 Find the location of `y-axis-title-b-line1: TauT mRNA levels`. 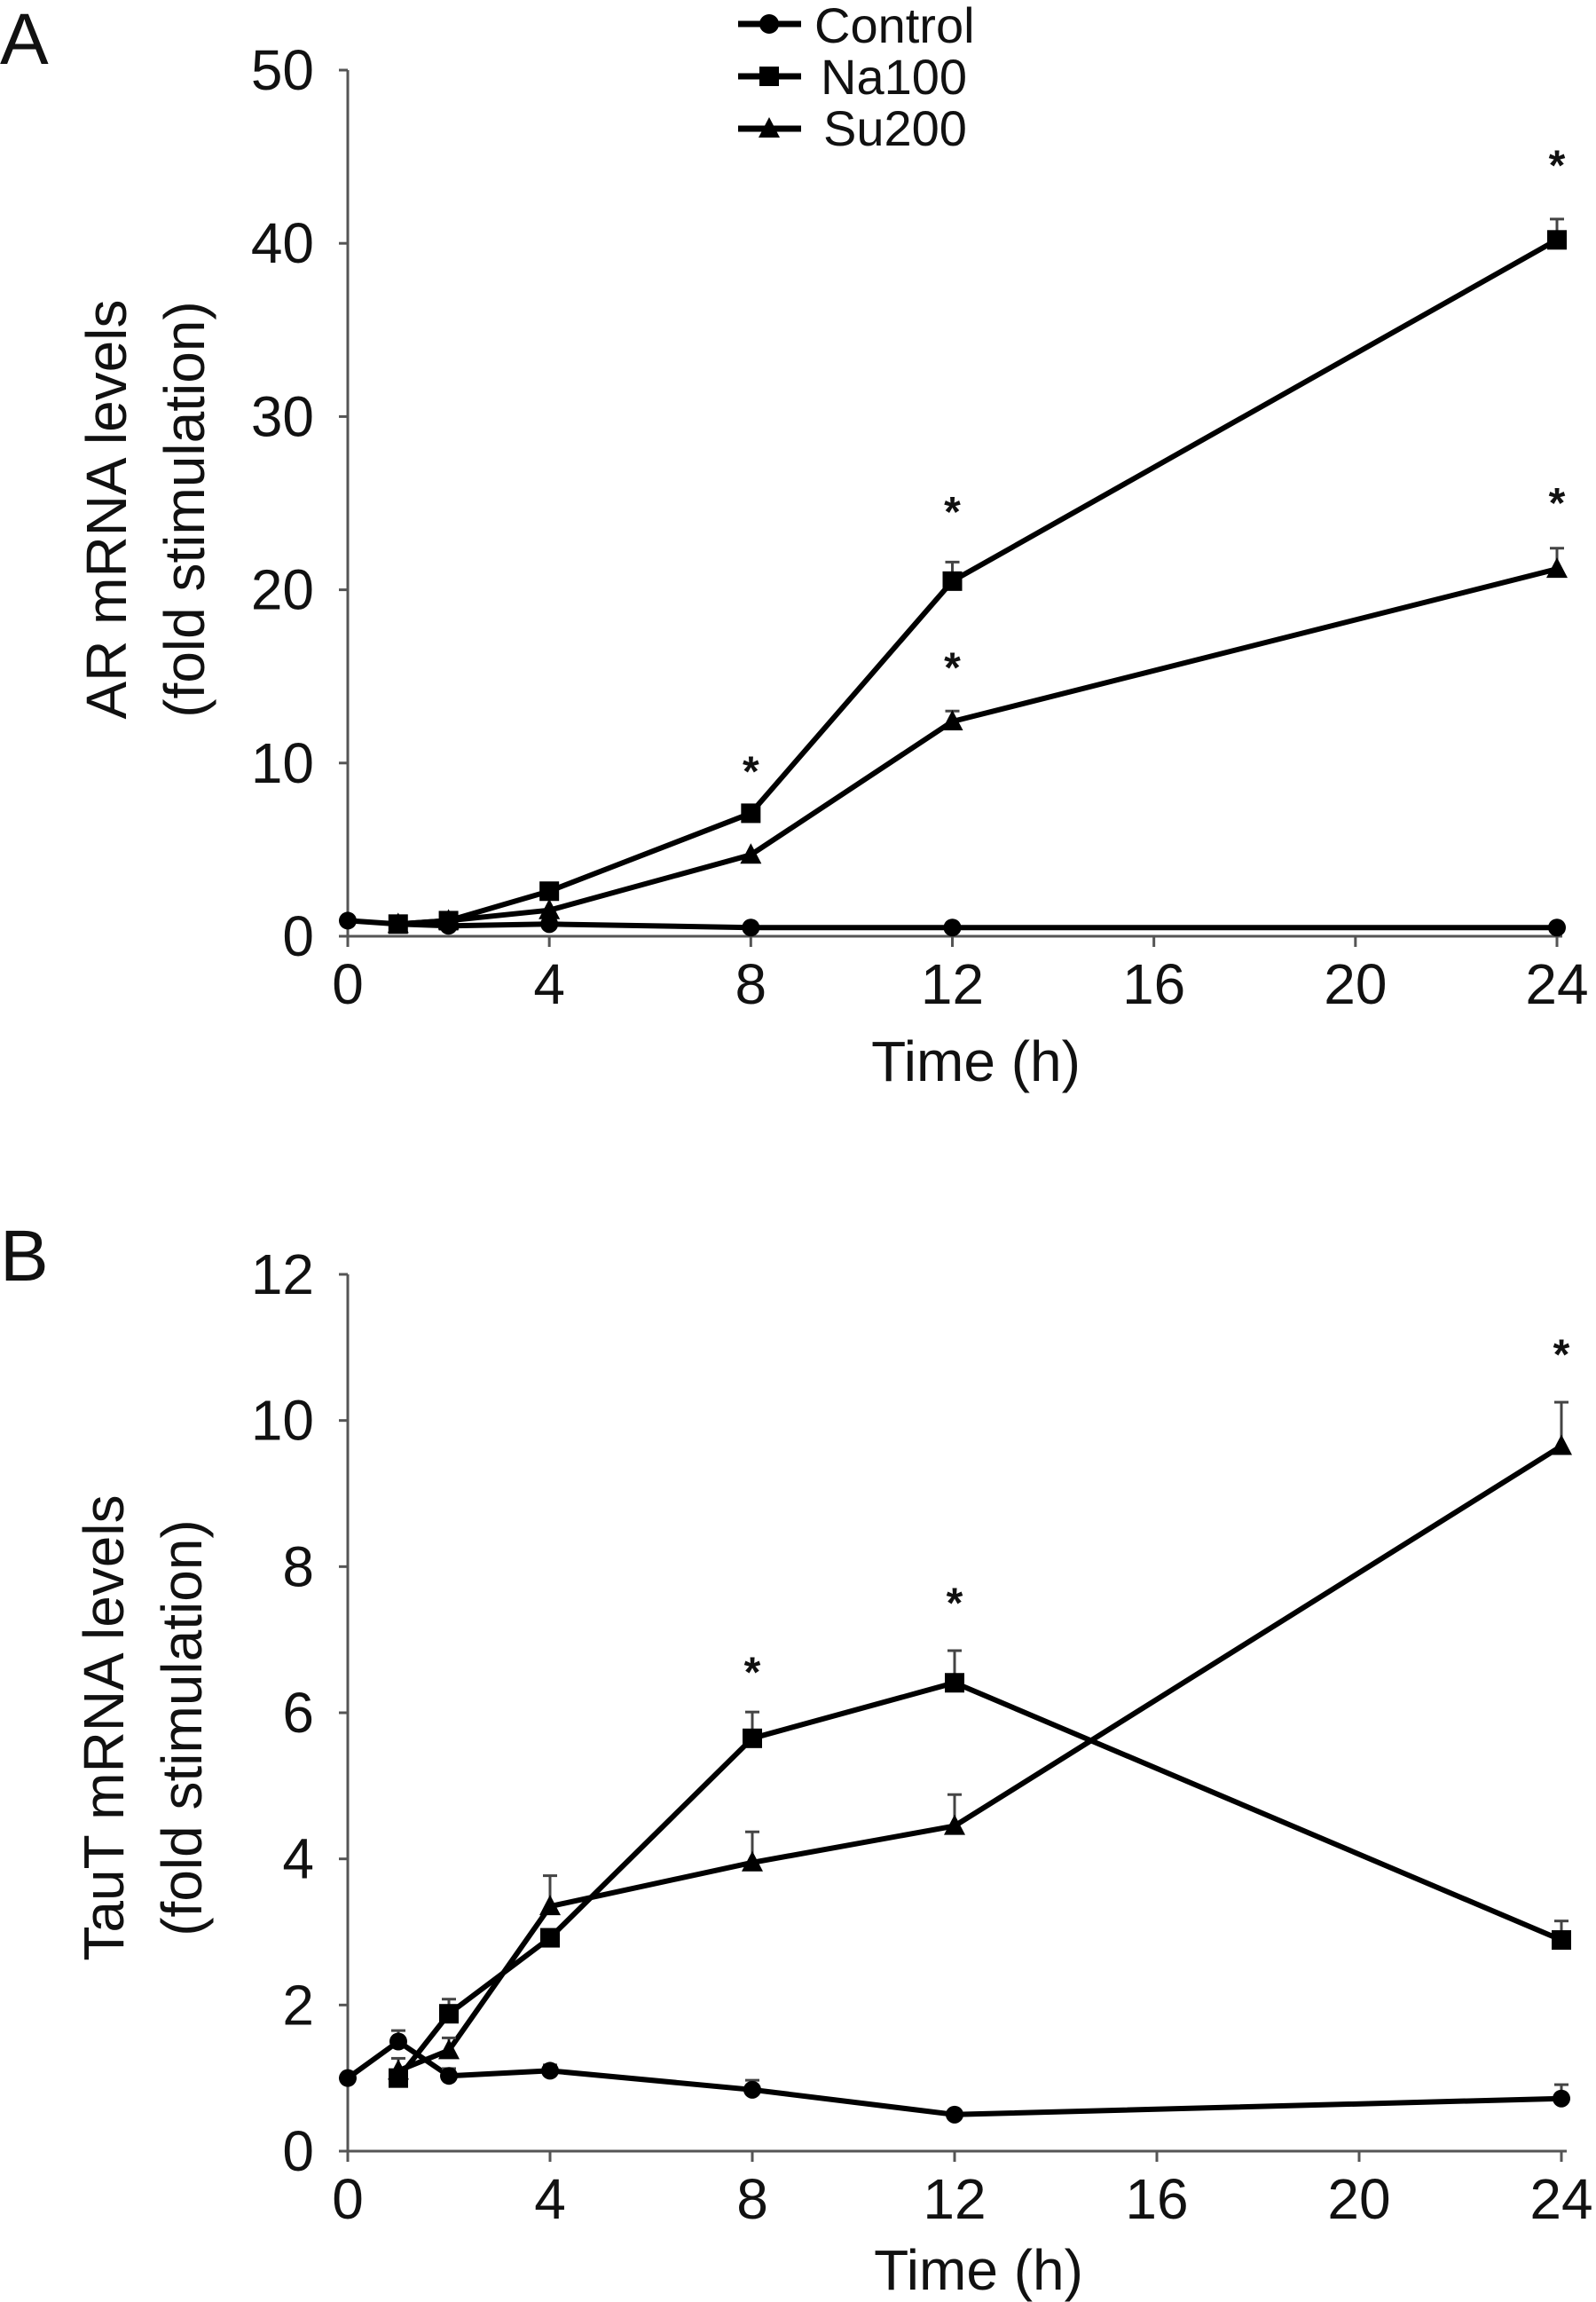

y-axis-title-b-line1: TauT mRNA levels is located at coordinates (104, 1727).